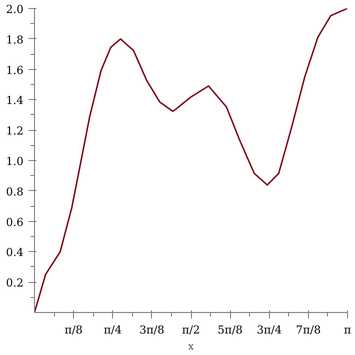  What do you see at coordinates (15, 253) in the screenshot?
I see `y-tick-label: 0.4` at bounding box center [15, 253].